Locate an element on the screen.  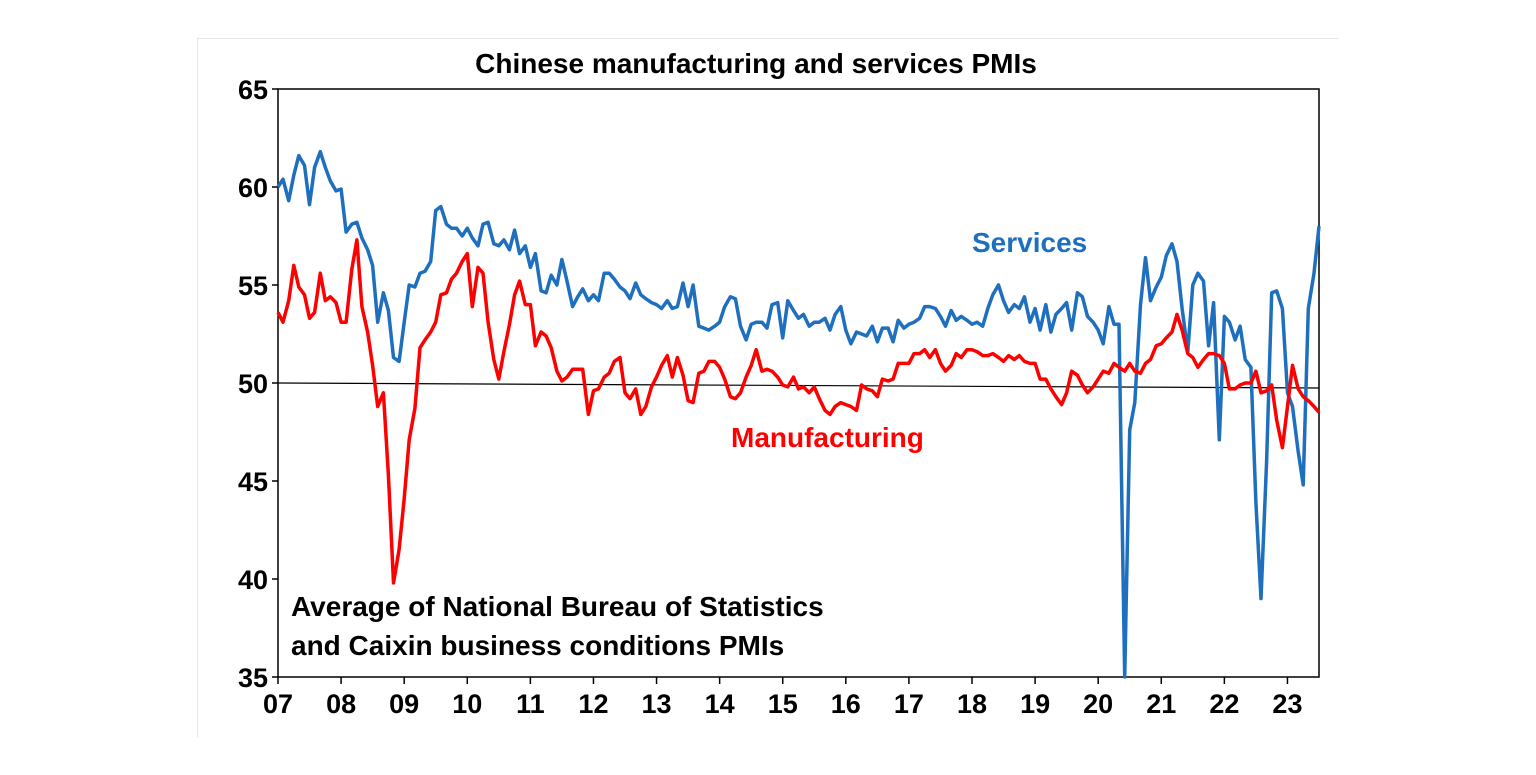
y-tick-label: 45 is located at coordinates (253, 482).